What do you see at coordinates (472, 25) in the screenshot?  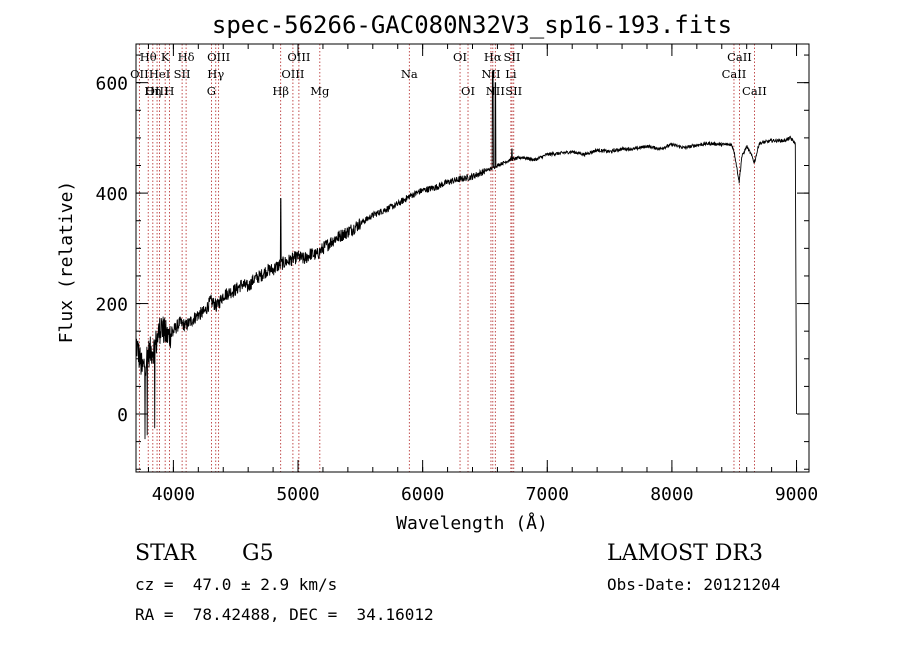 I see `chart-title: spec-56266-GAC080N32V3_sp16-193.fits` at bounding box center [472, 25].